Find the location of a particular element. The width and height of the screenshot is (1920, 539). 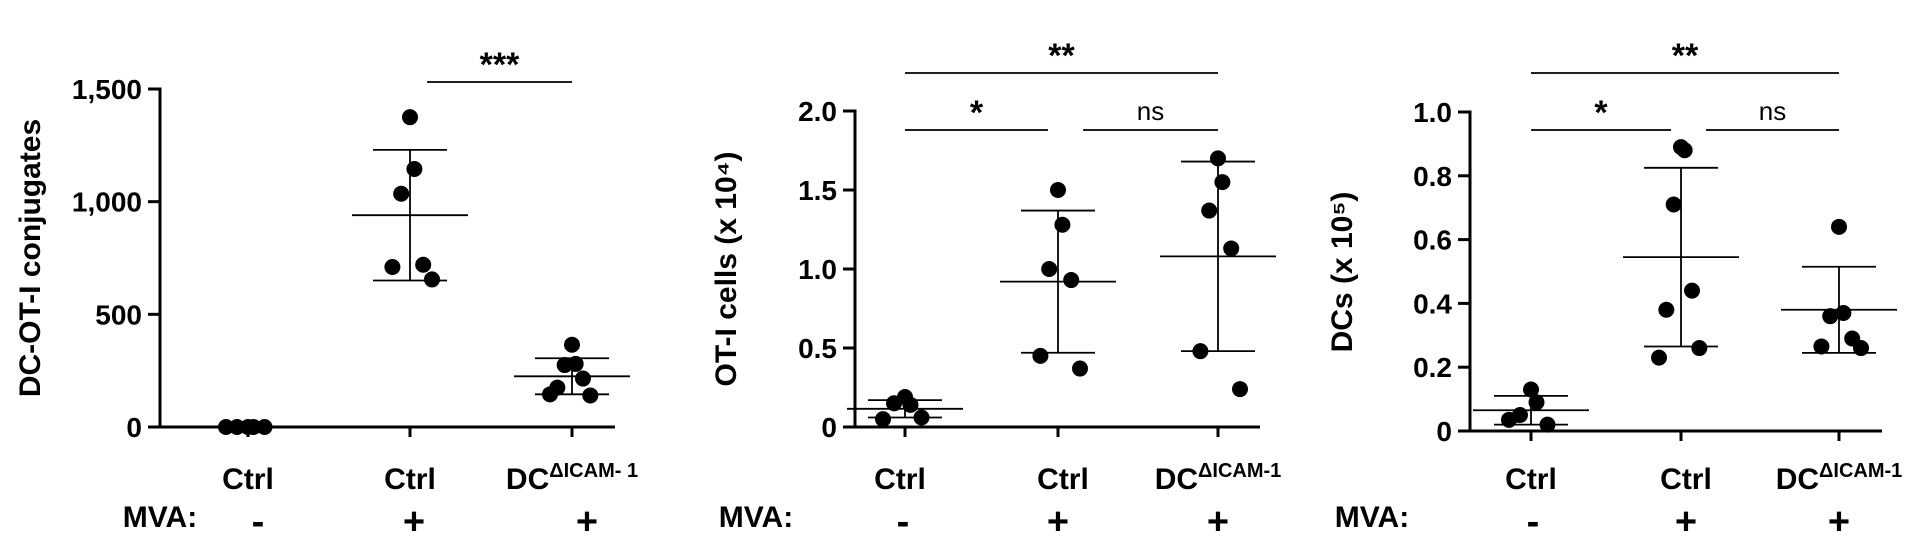

significance-label: *** is located at coordinates (500, 65).